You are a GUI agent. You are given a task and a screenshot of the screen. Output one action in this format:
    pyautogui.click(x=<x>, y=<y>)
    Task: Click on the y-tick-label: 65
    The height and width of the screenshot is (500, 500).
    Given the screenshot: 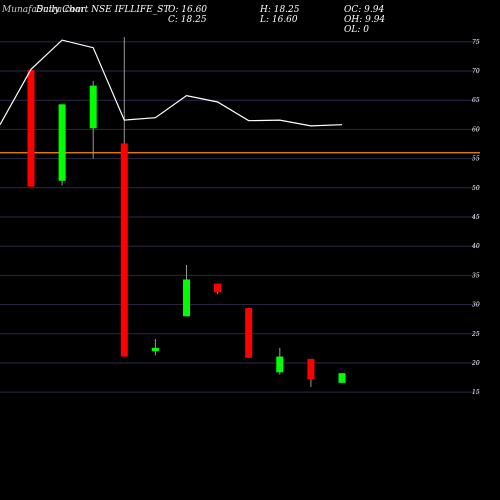 What is the action you would take?
    pyautogui.click(x=476, y=100)
    